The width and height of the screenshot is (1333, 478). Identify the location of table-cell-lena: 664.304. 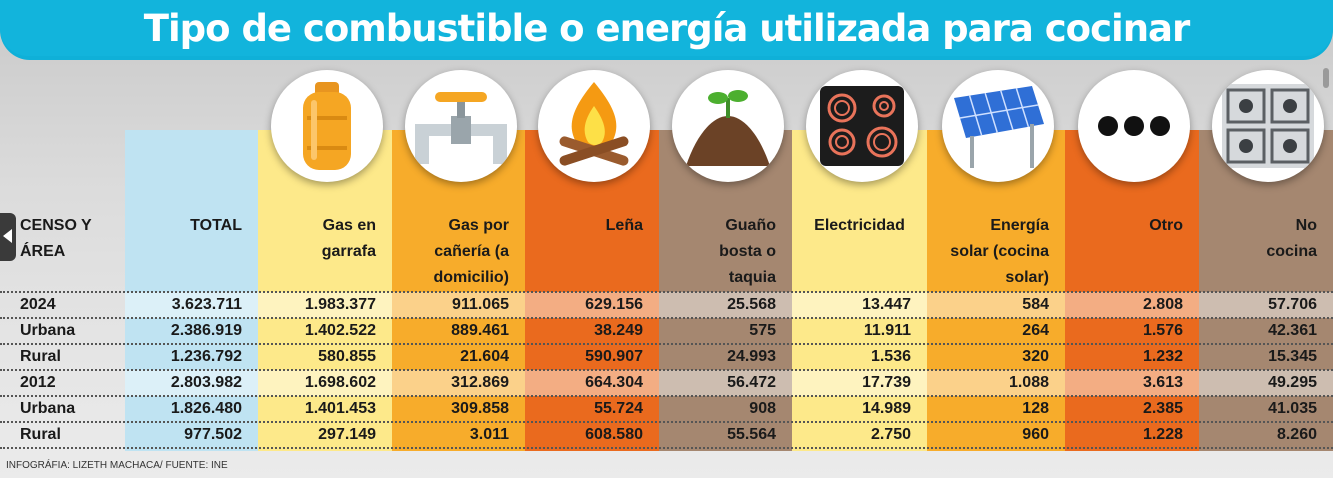
(614, 382).